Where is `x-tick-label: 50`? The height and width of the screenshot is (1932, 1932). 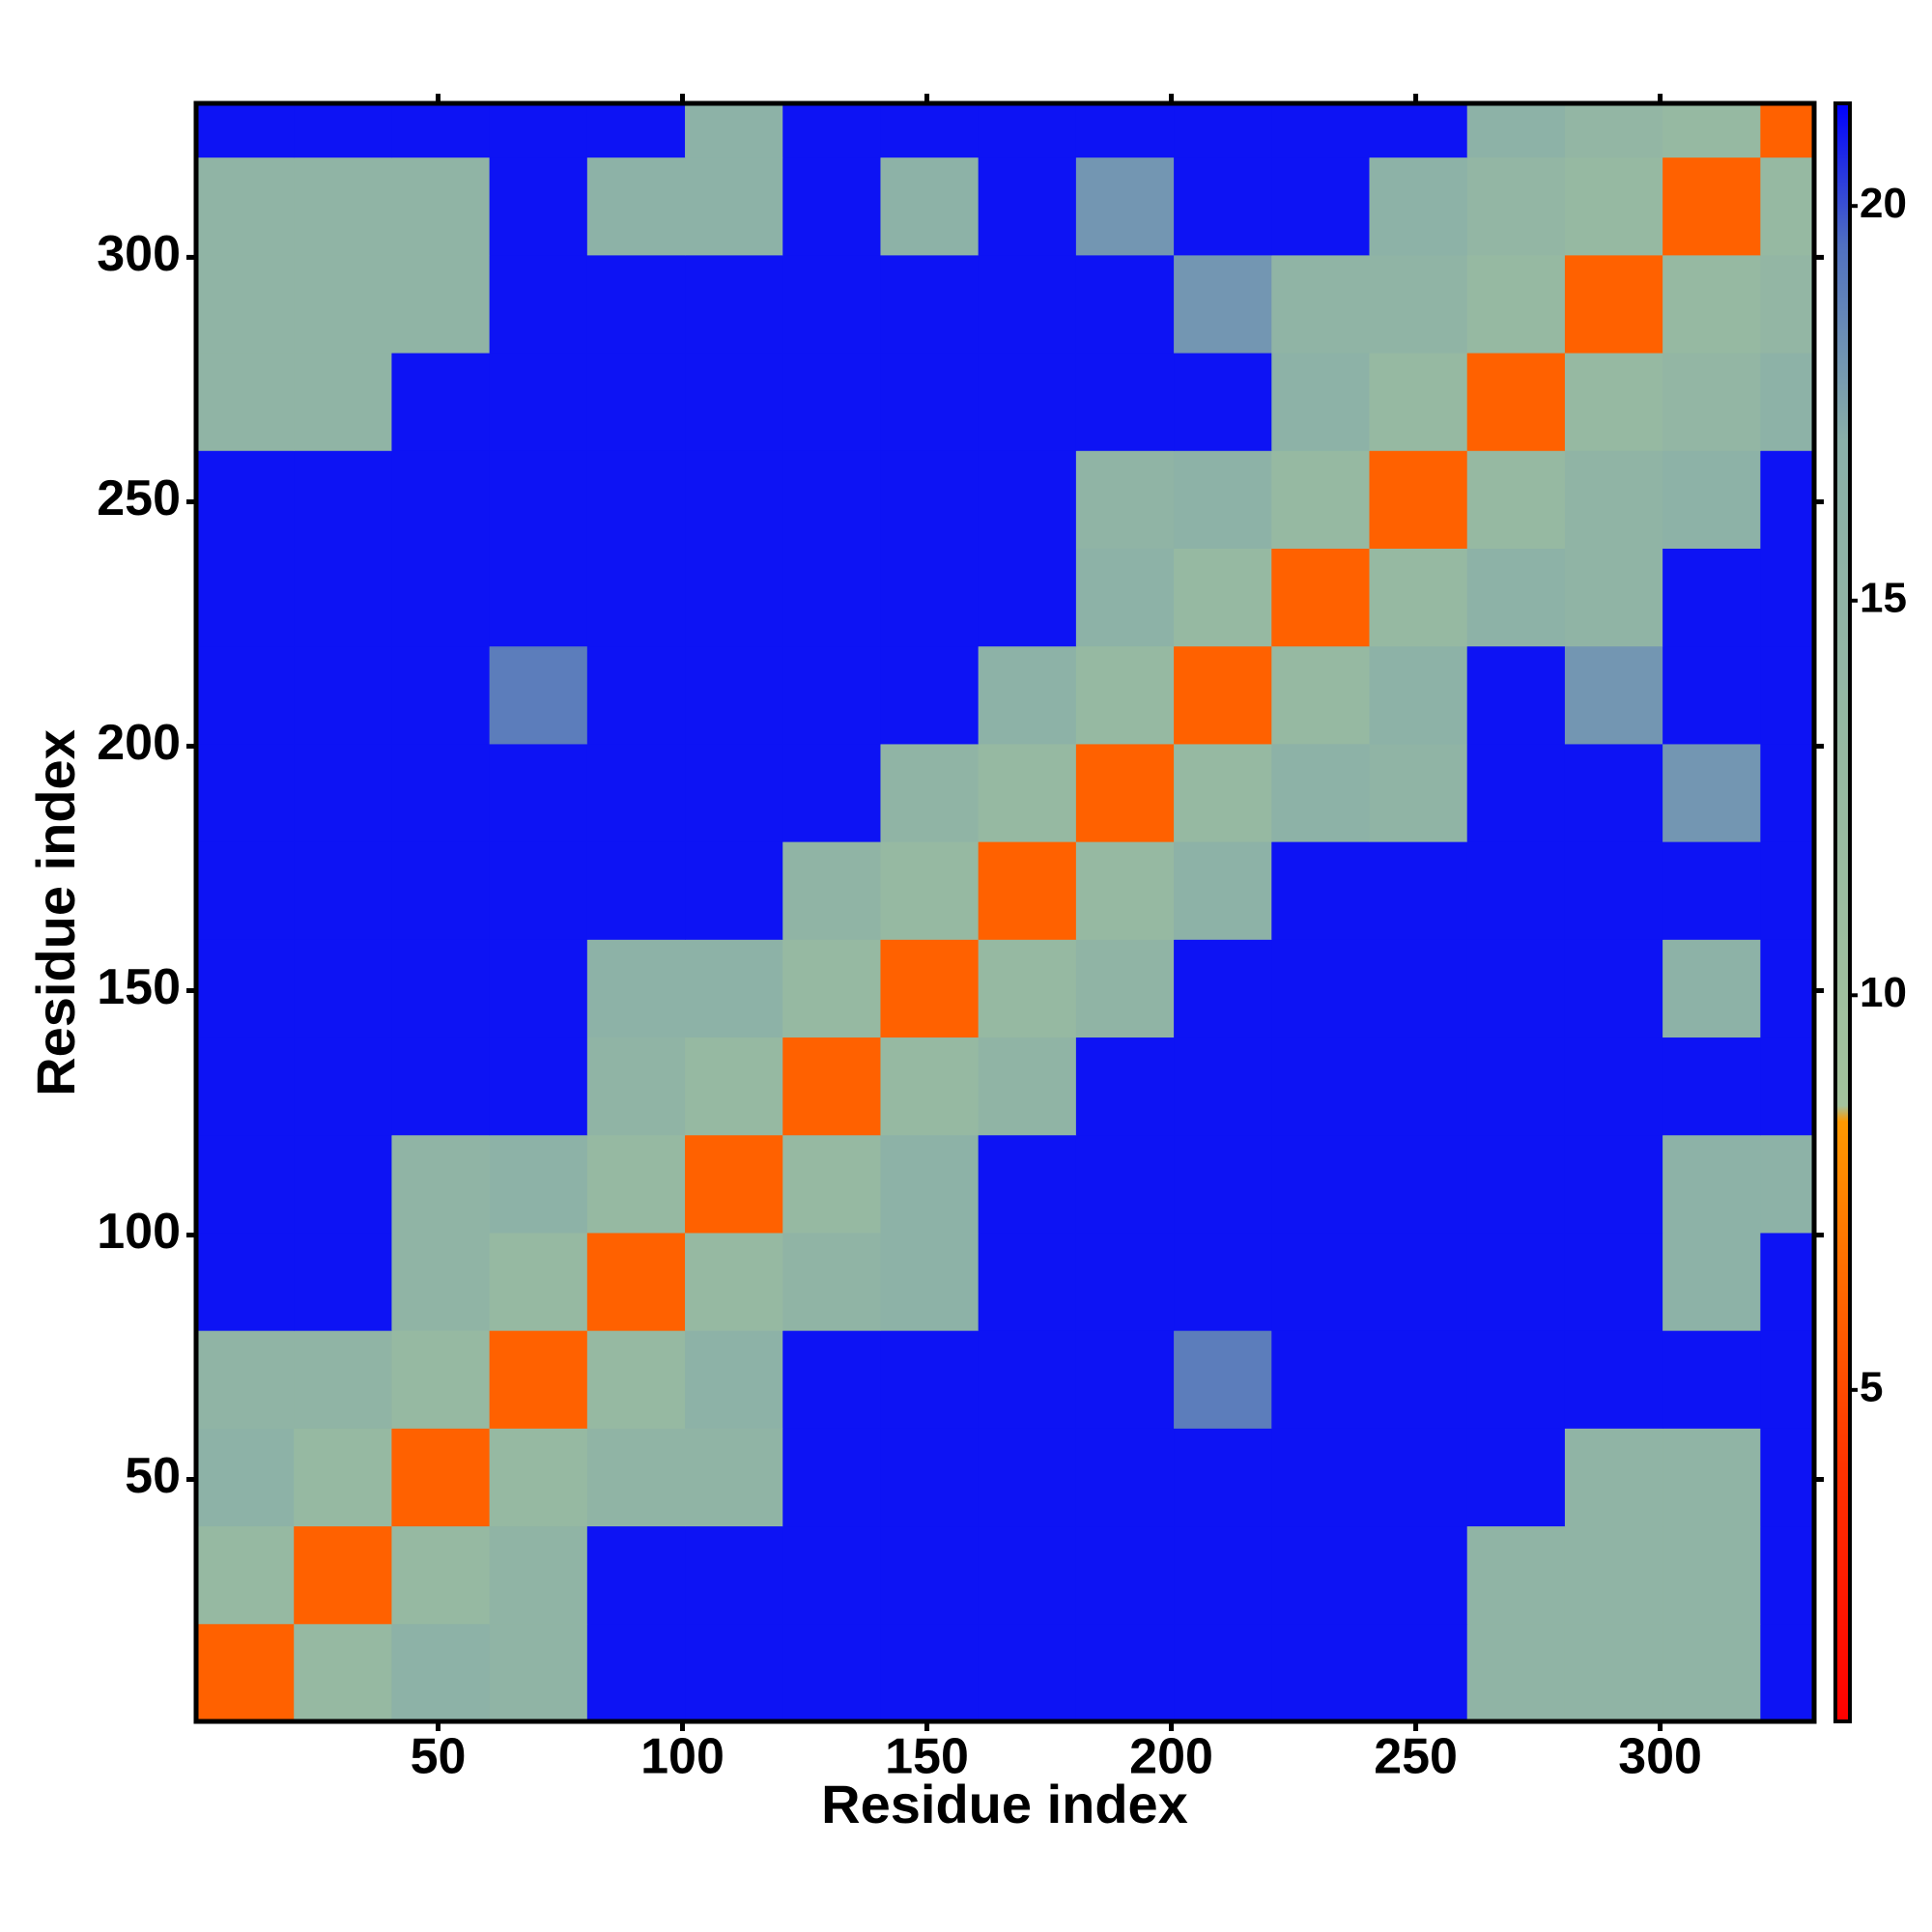
x-tick-label: 50 is located at coordinates (439, 1757).